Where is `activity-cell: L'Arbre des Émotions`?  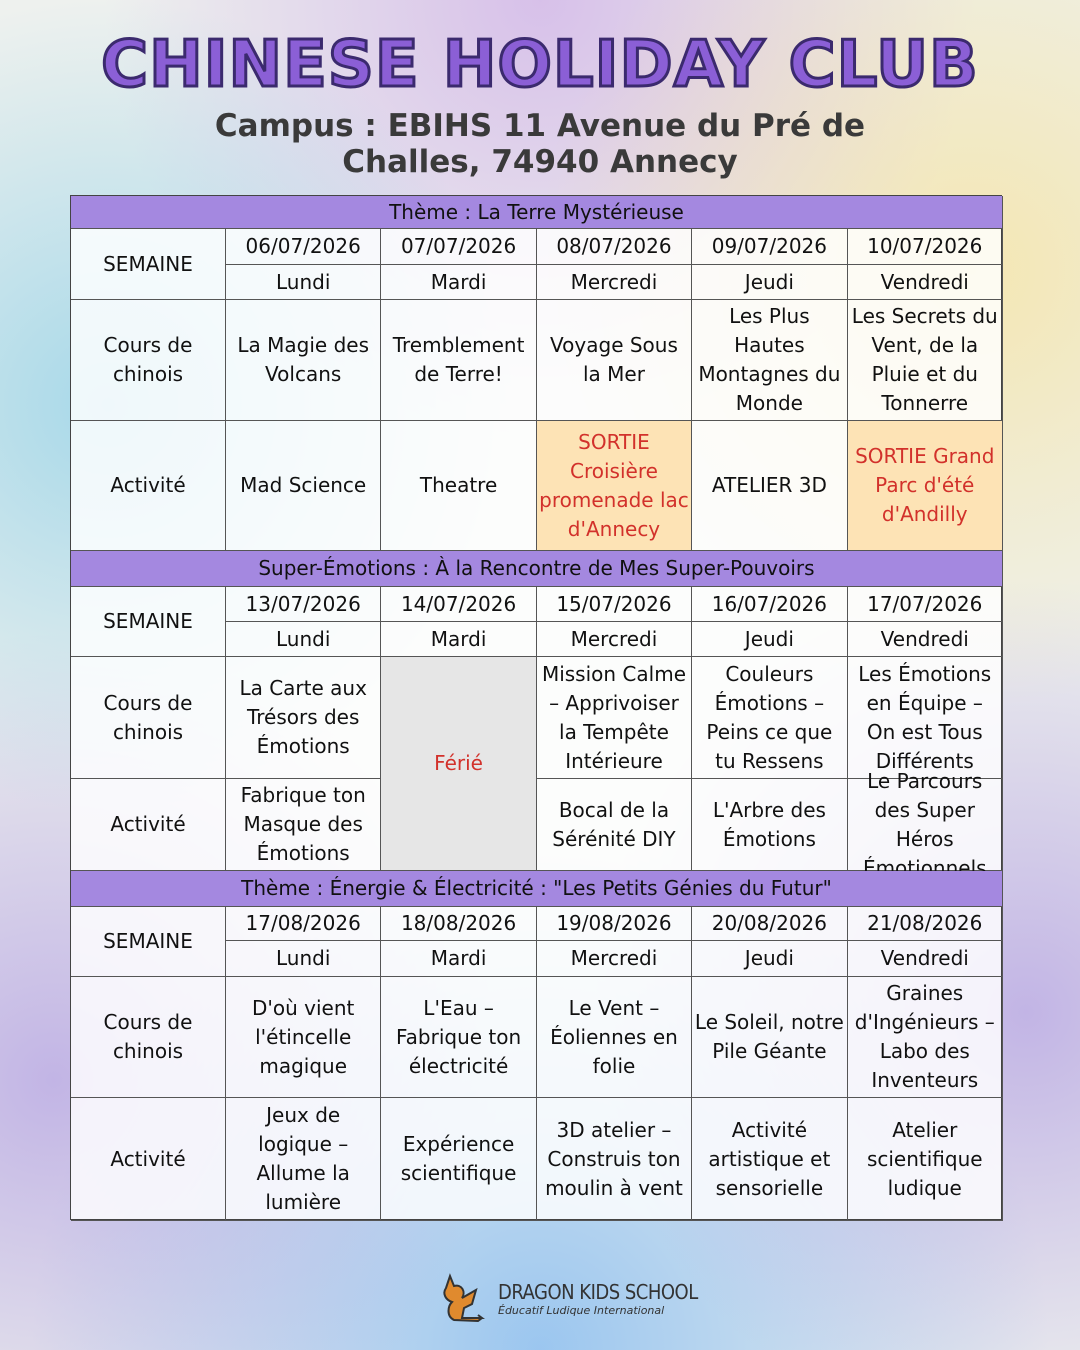
activity-cell: L'Arbre des Émotions is located at coordinates (770, 825).